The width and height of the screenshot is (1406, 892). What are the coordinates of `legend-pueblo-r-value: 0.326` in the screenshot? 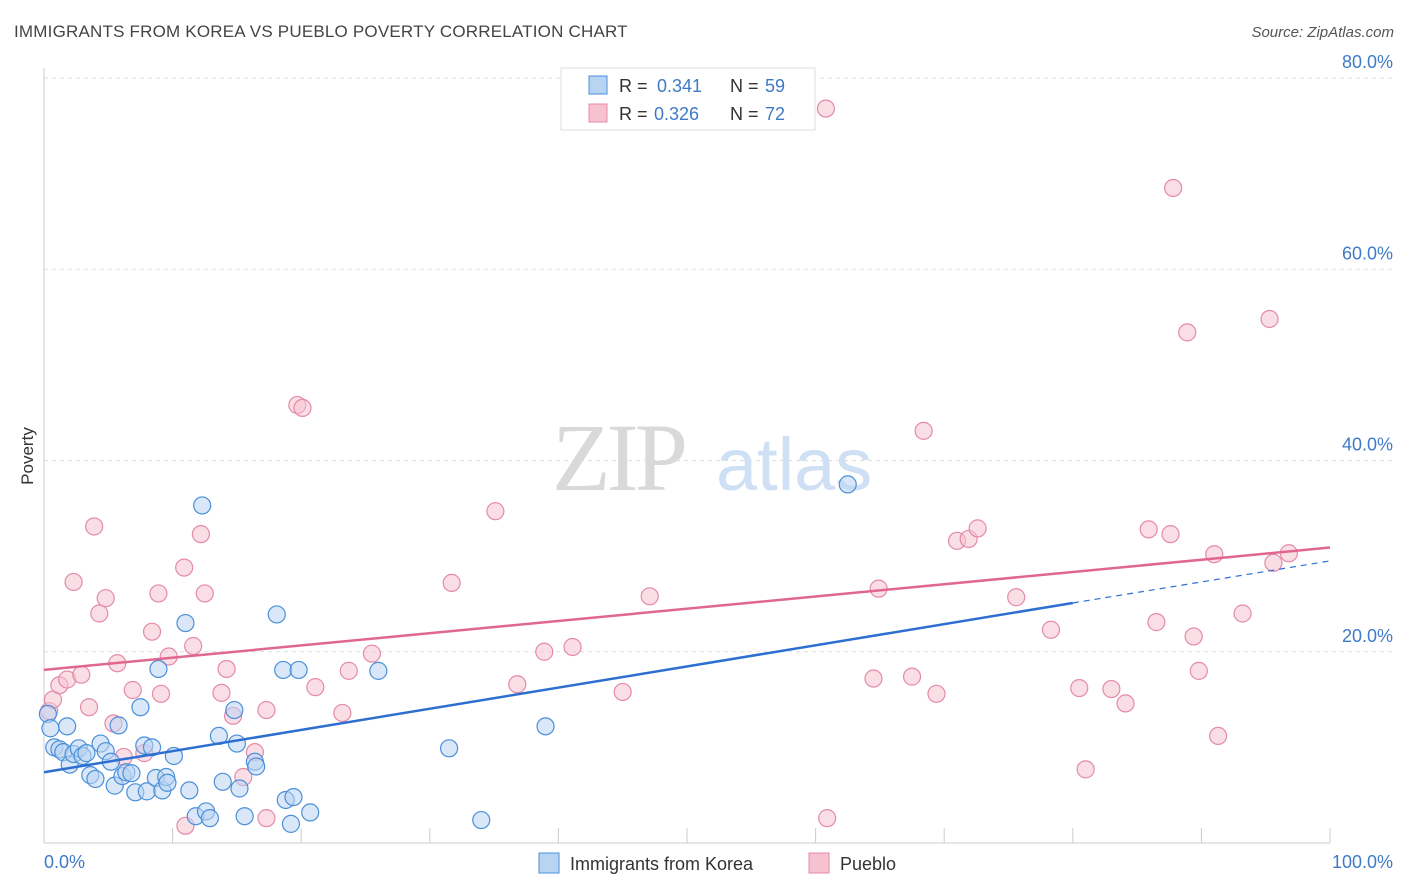 It's located at (676, 114).